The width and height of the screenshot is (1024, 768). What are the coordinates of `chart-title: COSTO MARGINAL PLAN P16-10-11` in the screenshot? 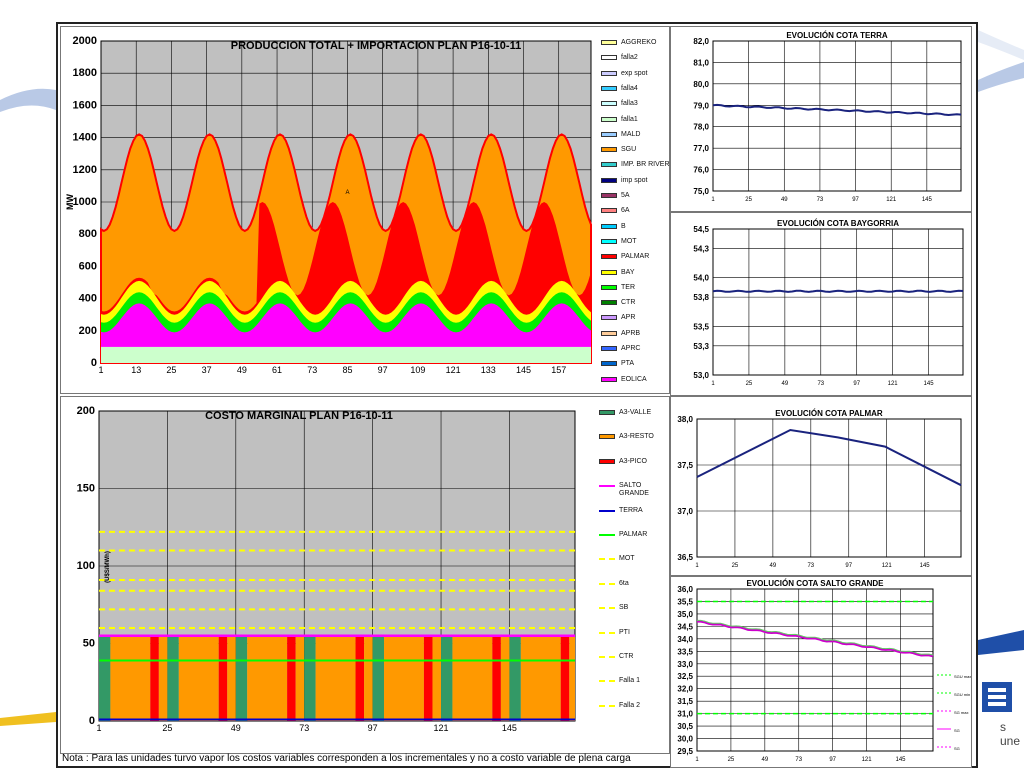 It's located at (299, 416).